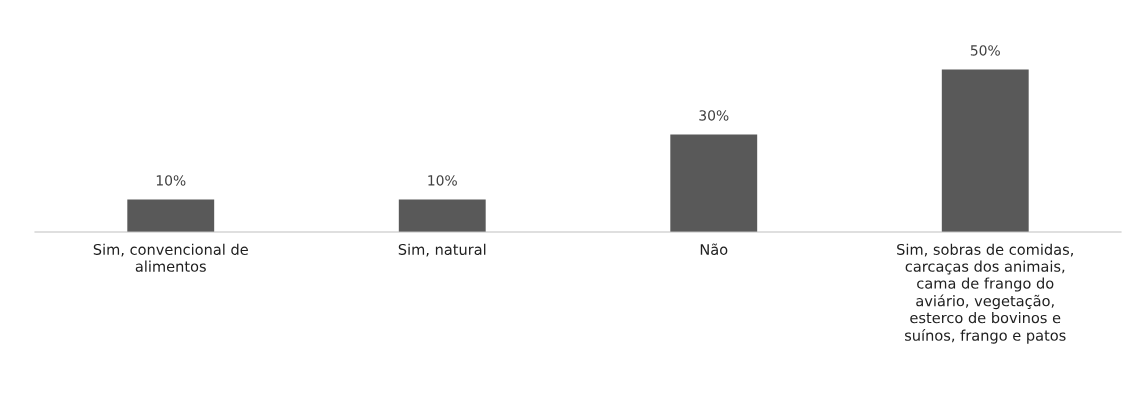 The width and height of the screenshot is (1126, 405). Describe the element at coordinates (442, 250) in the screenshot. I see `x-tick-label: Sim, natural` at that location.